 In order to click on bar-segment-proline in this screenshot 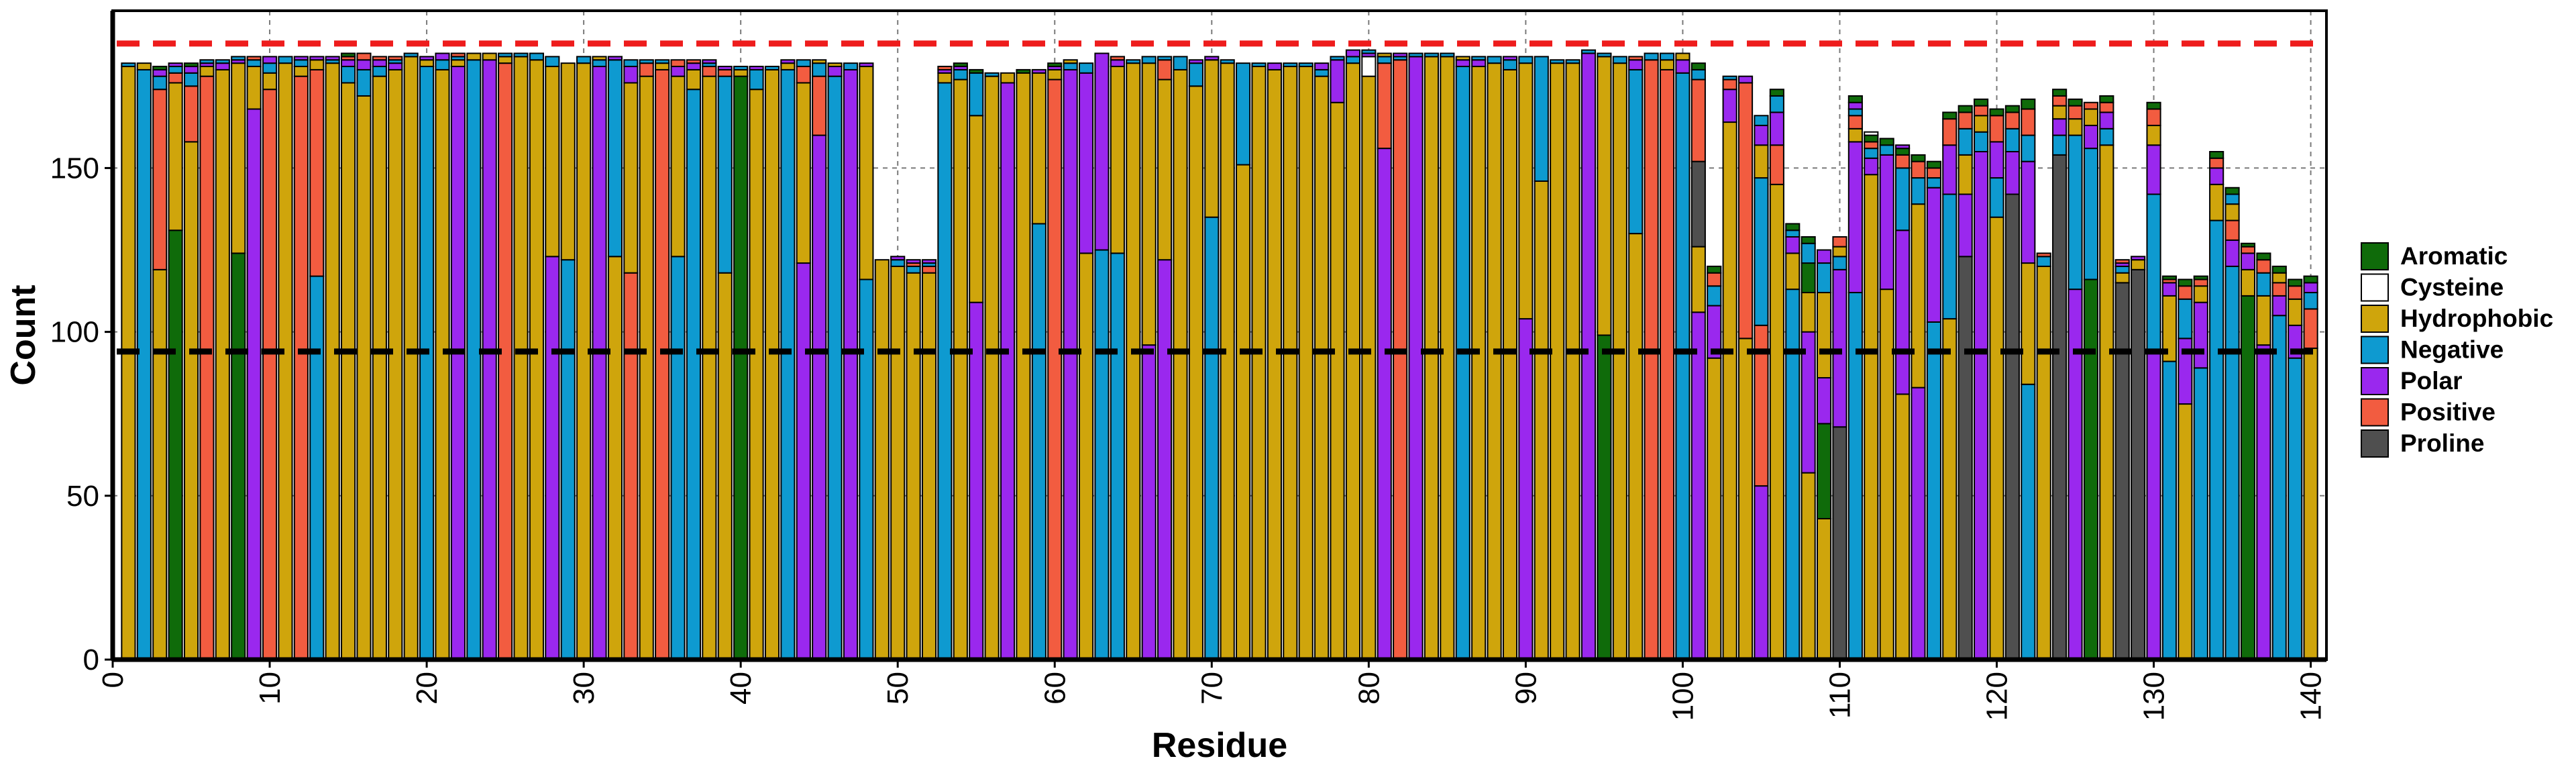, I will do `click(2122, 471)`.